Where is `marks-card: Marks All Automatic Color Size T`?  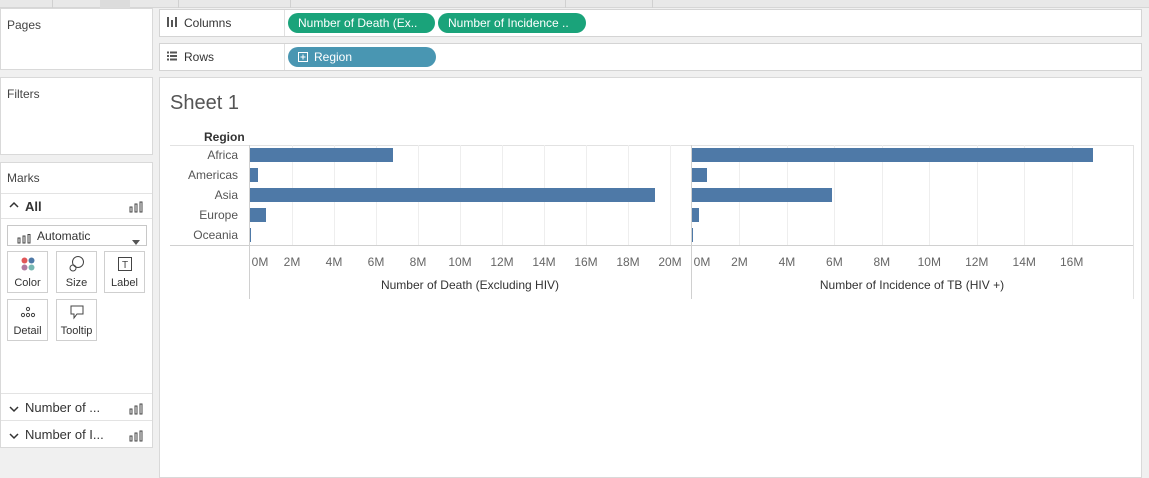
marks-card: Marks All Automatic Color Size T is located at coordinates (76, 305).